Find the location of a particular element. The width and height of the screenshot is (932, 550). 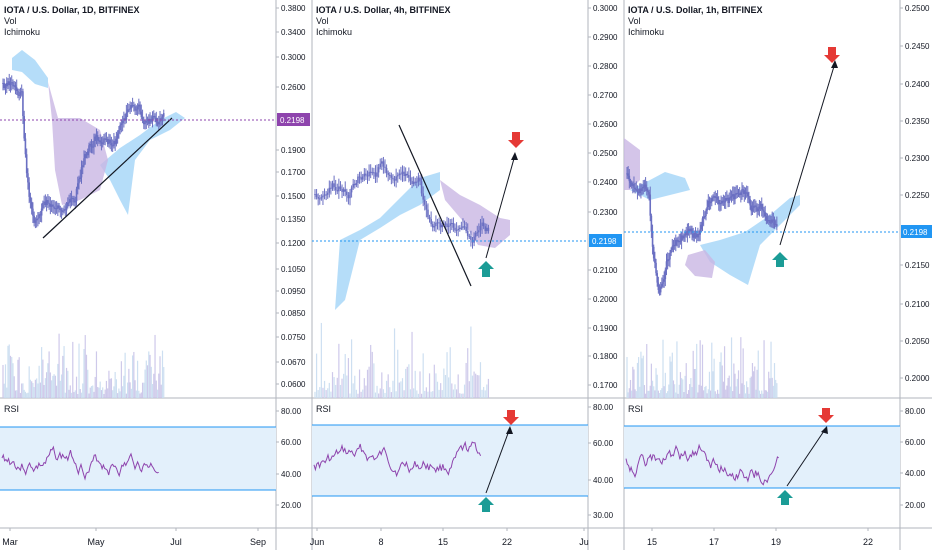

panel-3-last-price-tag is located at coordinates (916, 231).